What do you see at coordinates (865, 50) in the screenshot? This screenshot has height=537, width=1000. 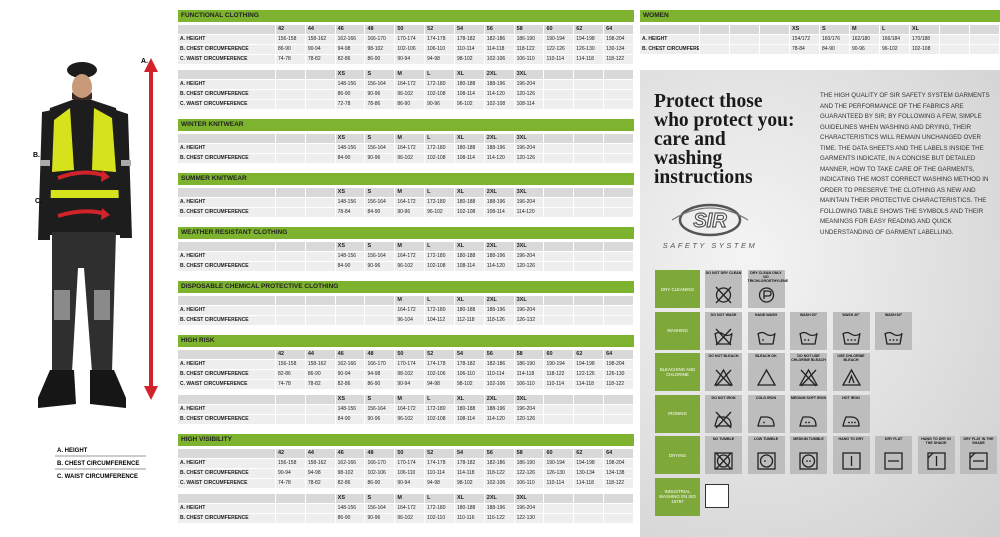 I see `measure: 90-96` at bounding box center [865, 50].